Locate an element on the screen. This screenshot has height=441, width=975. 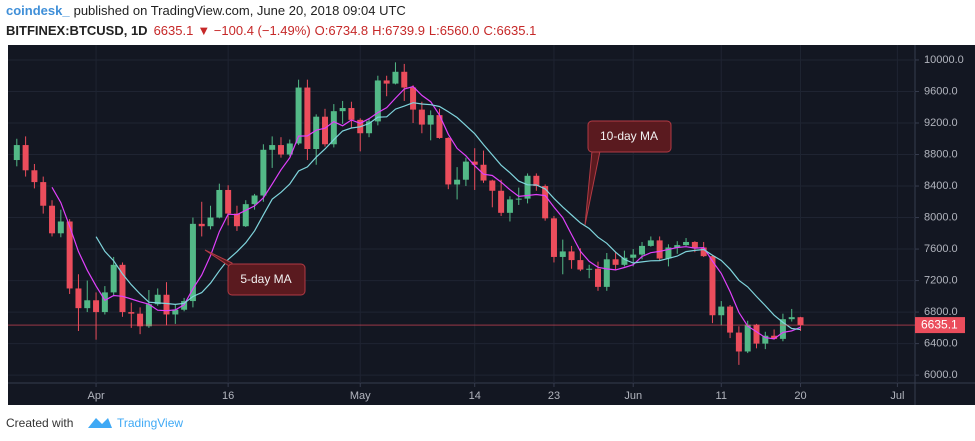
x-tick-label: 14 is located at coordinates (475, 396).